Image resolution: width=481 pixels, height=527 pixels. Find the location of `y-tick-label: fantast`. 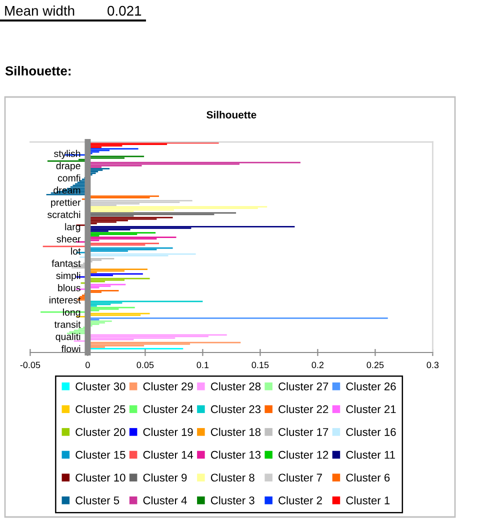

y-tick-label: fantast is located at coordinates (66, 263).